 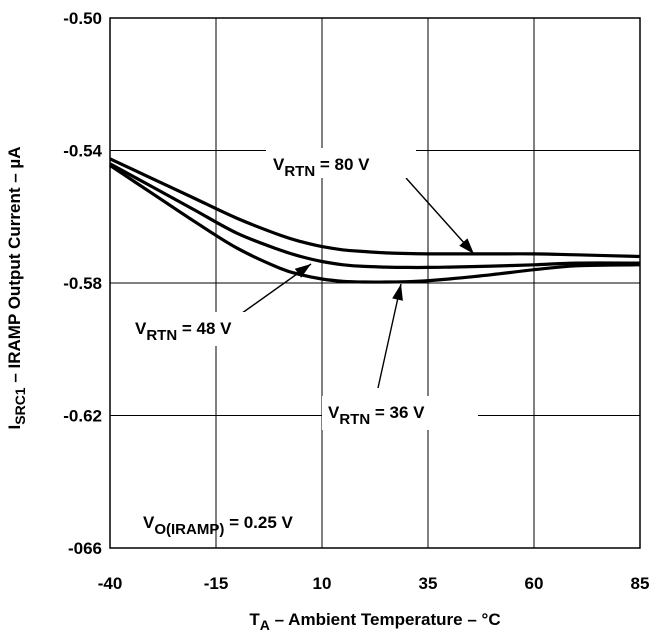 I want to click on x-axis-label: TA – Ambient Temperature – °C, so click(x=374, y=621).